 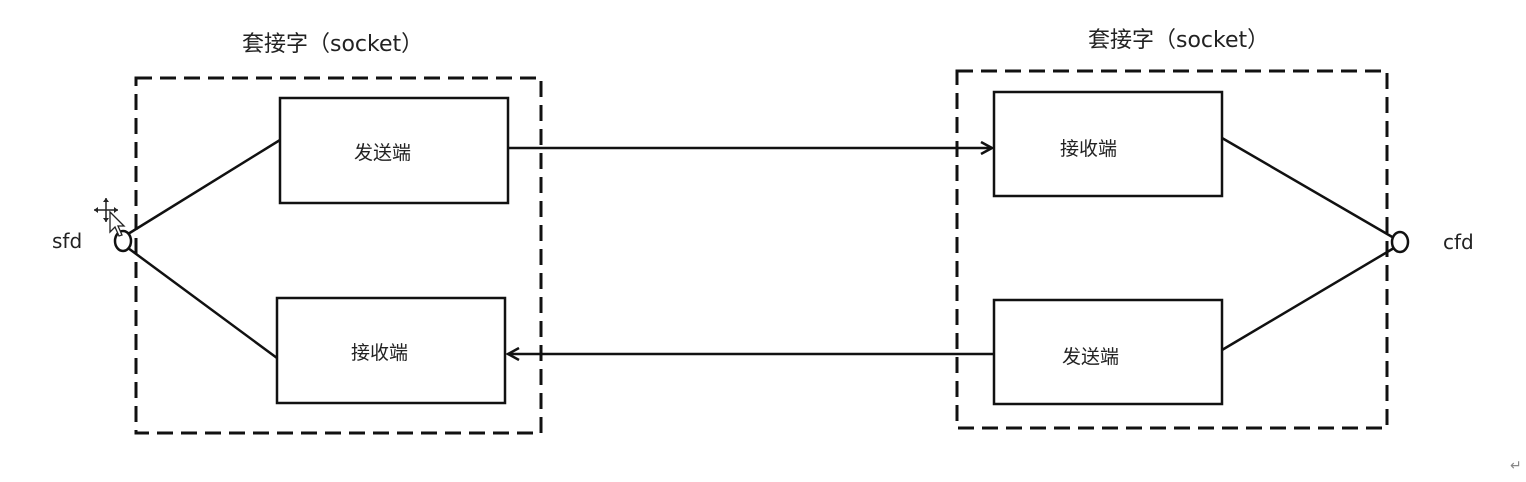 What do you see at coordinates (202, 303) in the screenshot?
I see `sfd-to-receiver-line` at bounding box center [202, 303].